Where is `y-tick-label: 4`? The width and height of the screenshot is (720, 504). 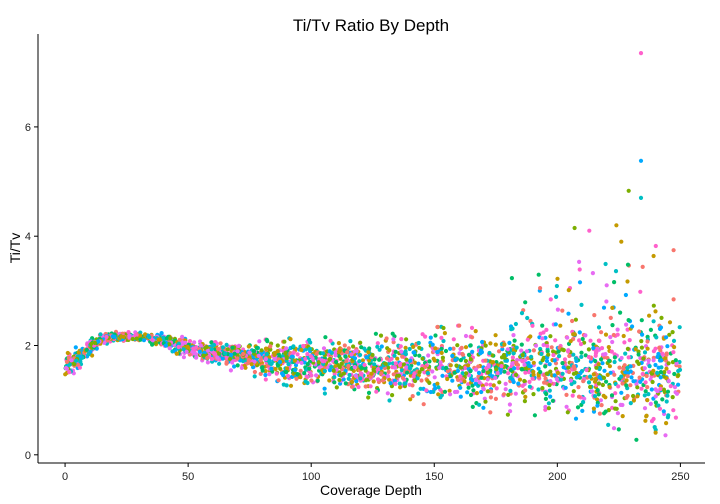 y-tick-label: 4 is located at coordinates (28, 237).